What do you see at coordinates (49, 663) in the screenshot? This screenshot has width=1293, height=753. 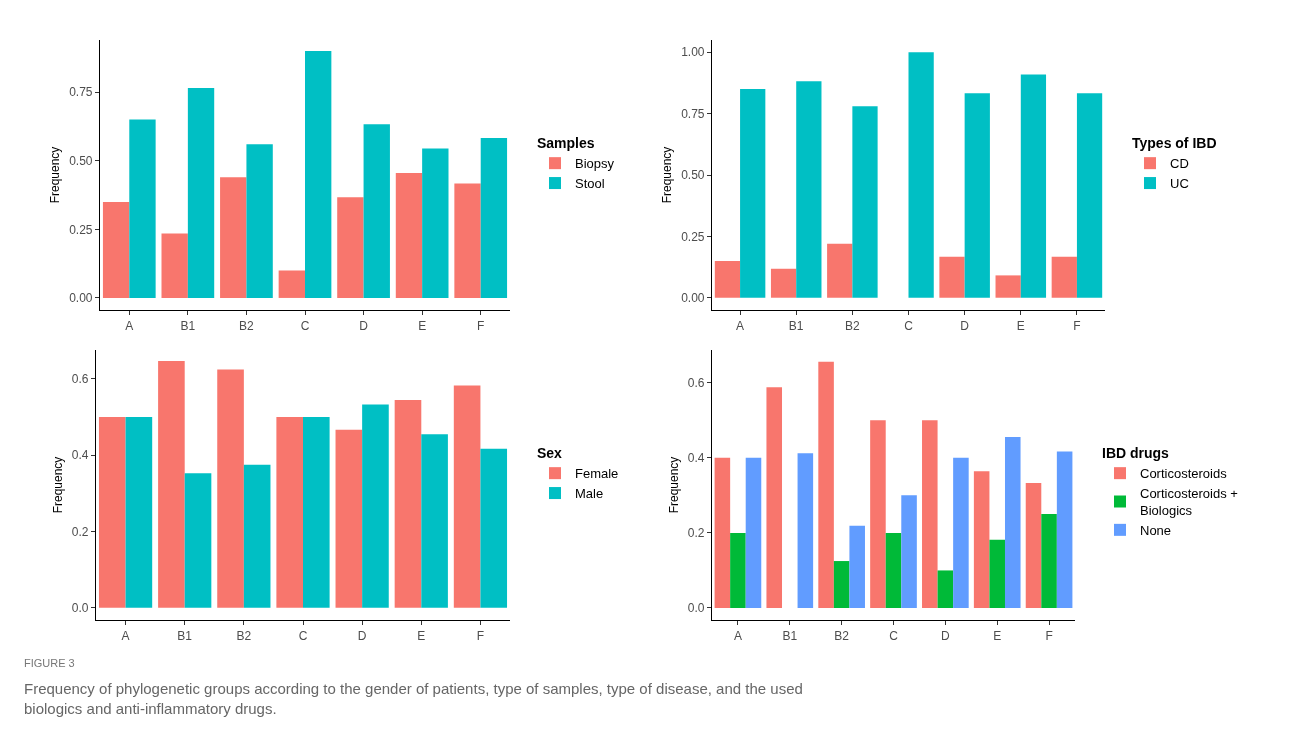 I see `caption: FIGURE 3` at bounding box center [49, 663].